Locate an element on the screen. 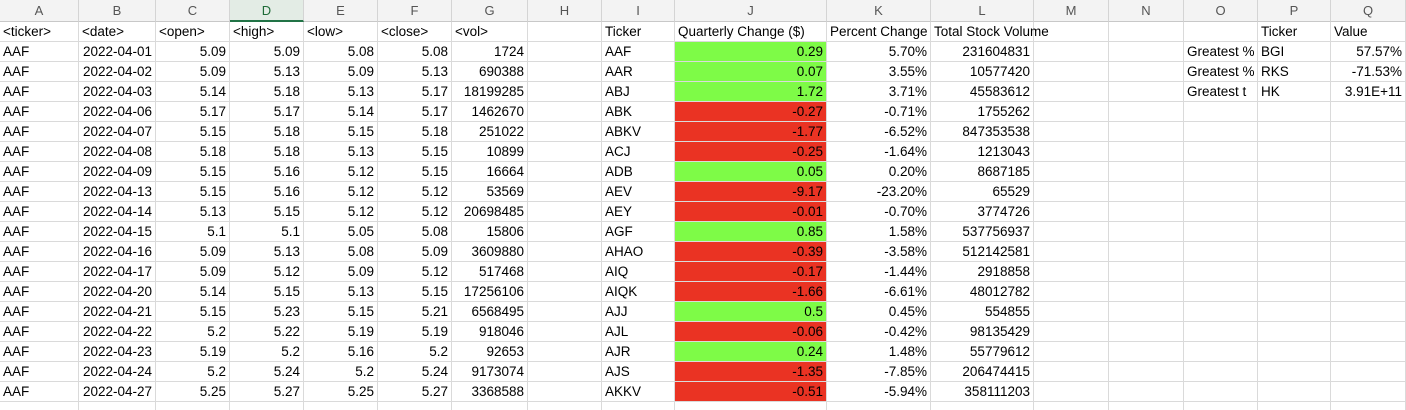 Image resolution: width=1406 pixels, height=410 pixels. total-volume-cell: 847353538 is located at coordinates (982, 132).